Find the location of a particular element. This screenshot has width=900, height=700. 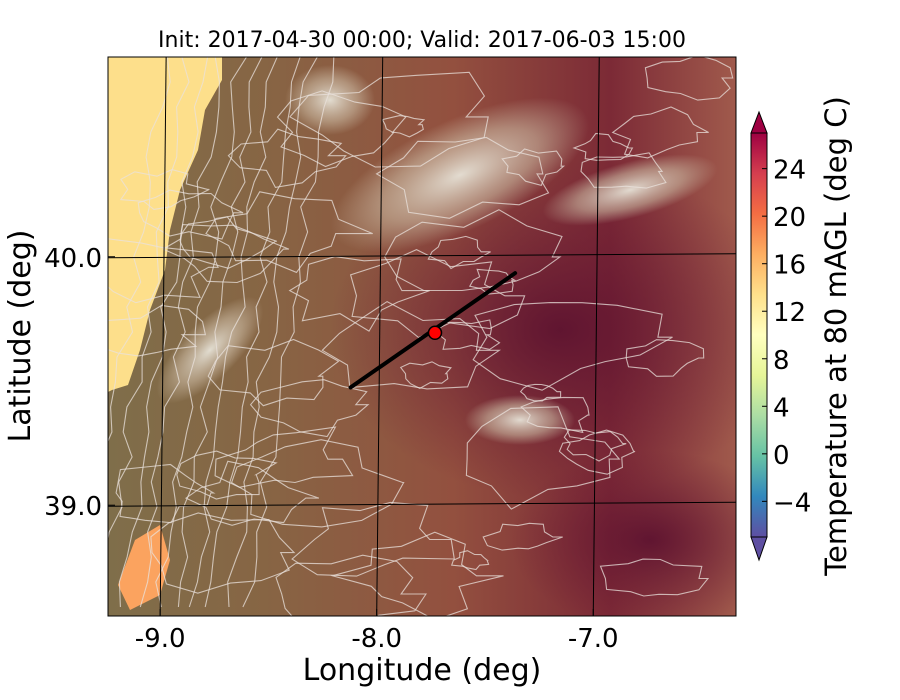

site-marker is located at coordinates (435, 333).